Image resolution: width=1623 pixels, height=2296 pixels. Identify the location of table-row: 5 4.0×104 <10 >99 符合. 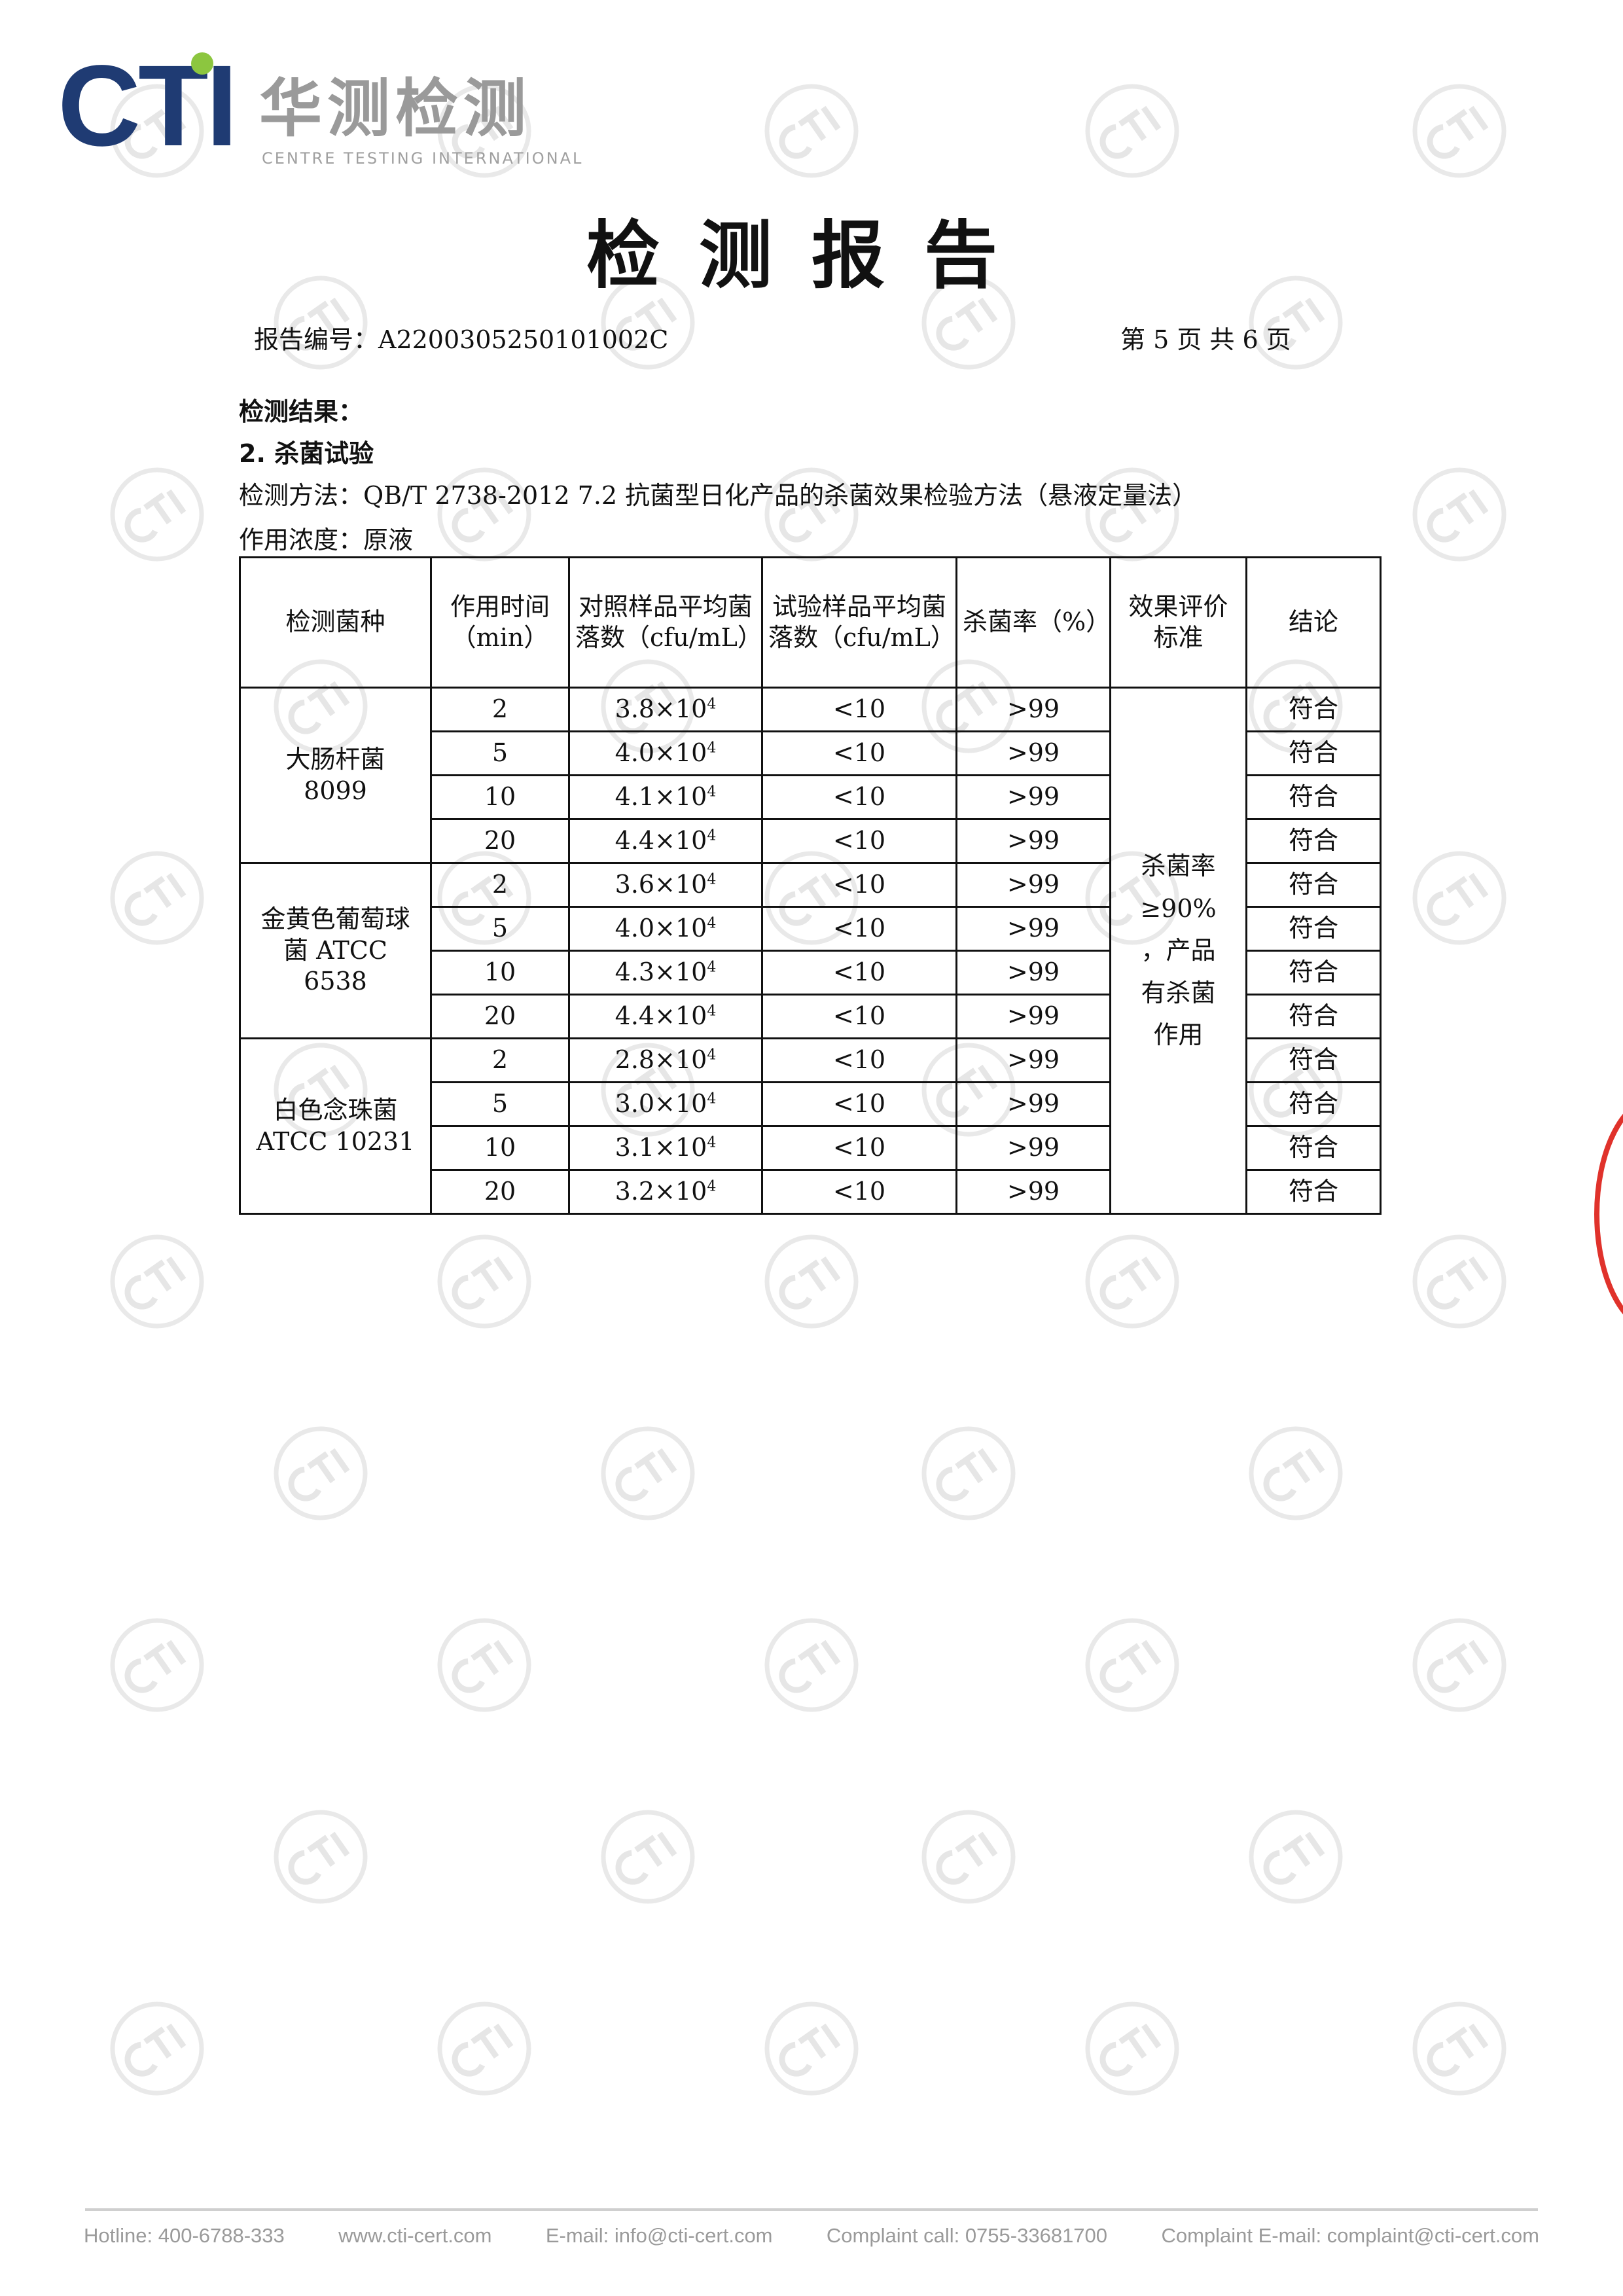
(811, 929).